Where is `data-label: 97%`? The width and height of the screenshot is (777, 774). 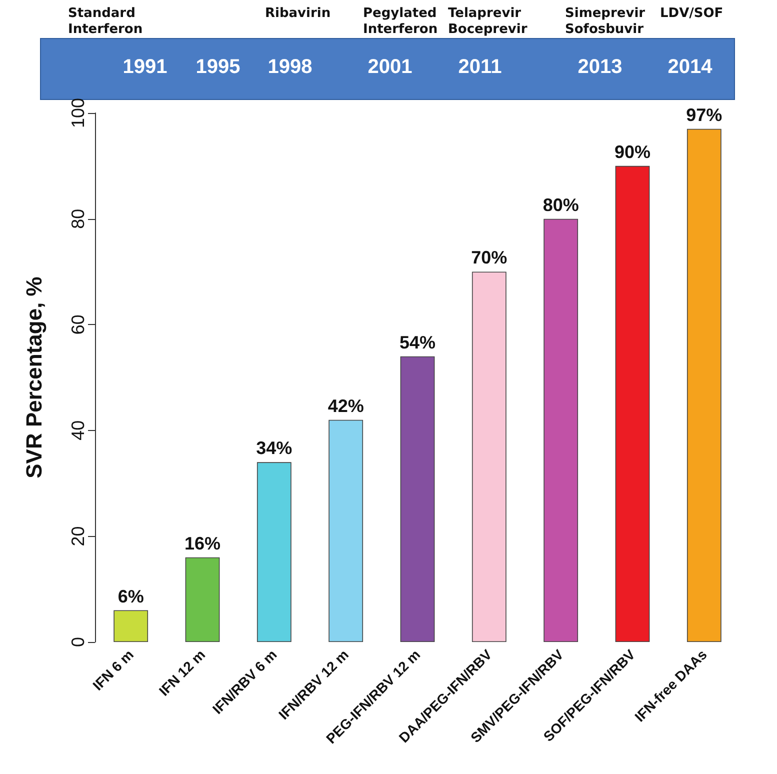 data-label: 97% is located at coordinates (704, 114).